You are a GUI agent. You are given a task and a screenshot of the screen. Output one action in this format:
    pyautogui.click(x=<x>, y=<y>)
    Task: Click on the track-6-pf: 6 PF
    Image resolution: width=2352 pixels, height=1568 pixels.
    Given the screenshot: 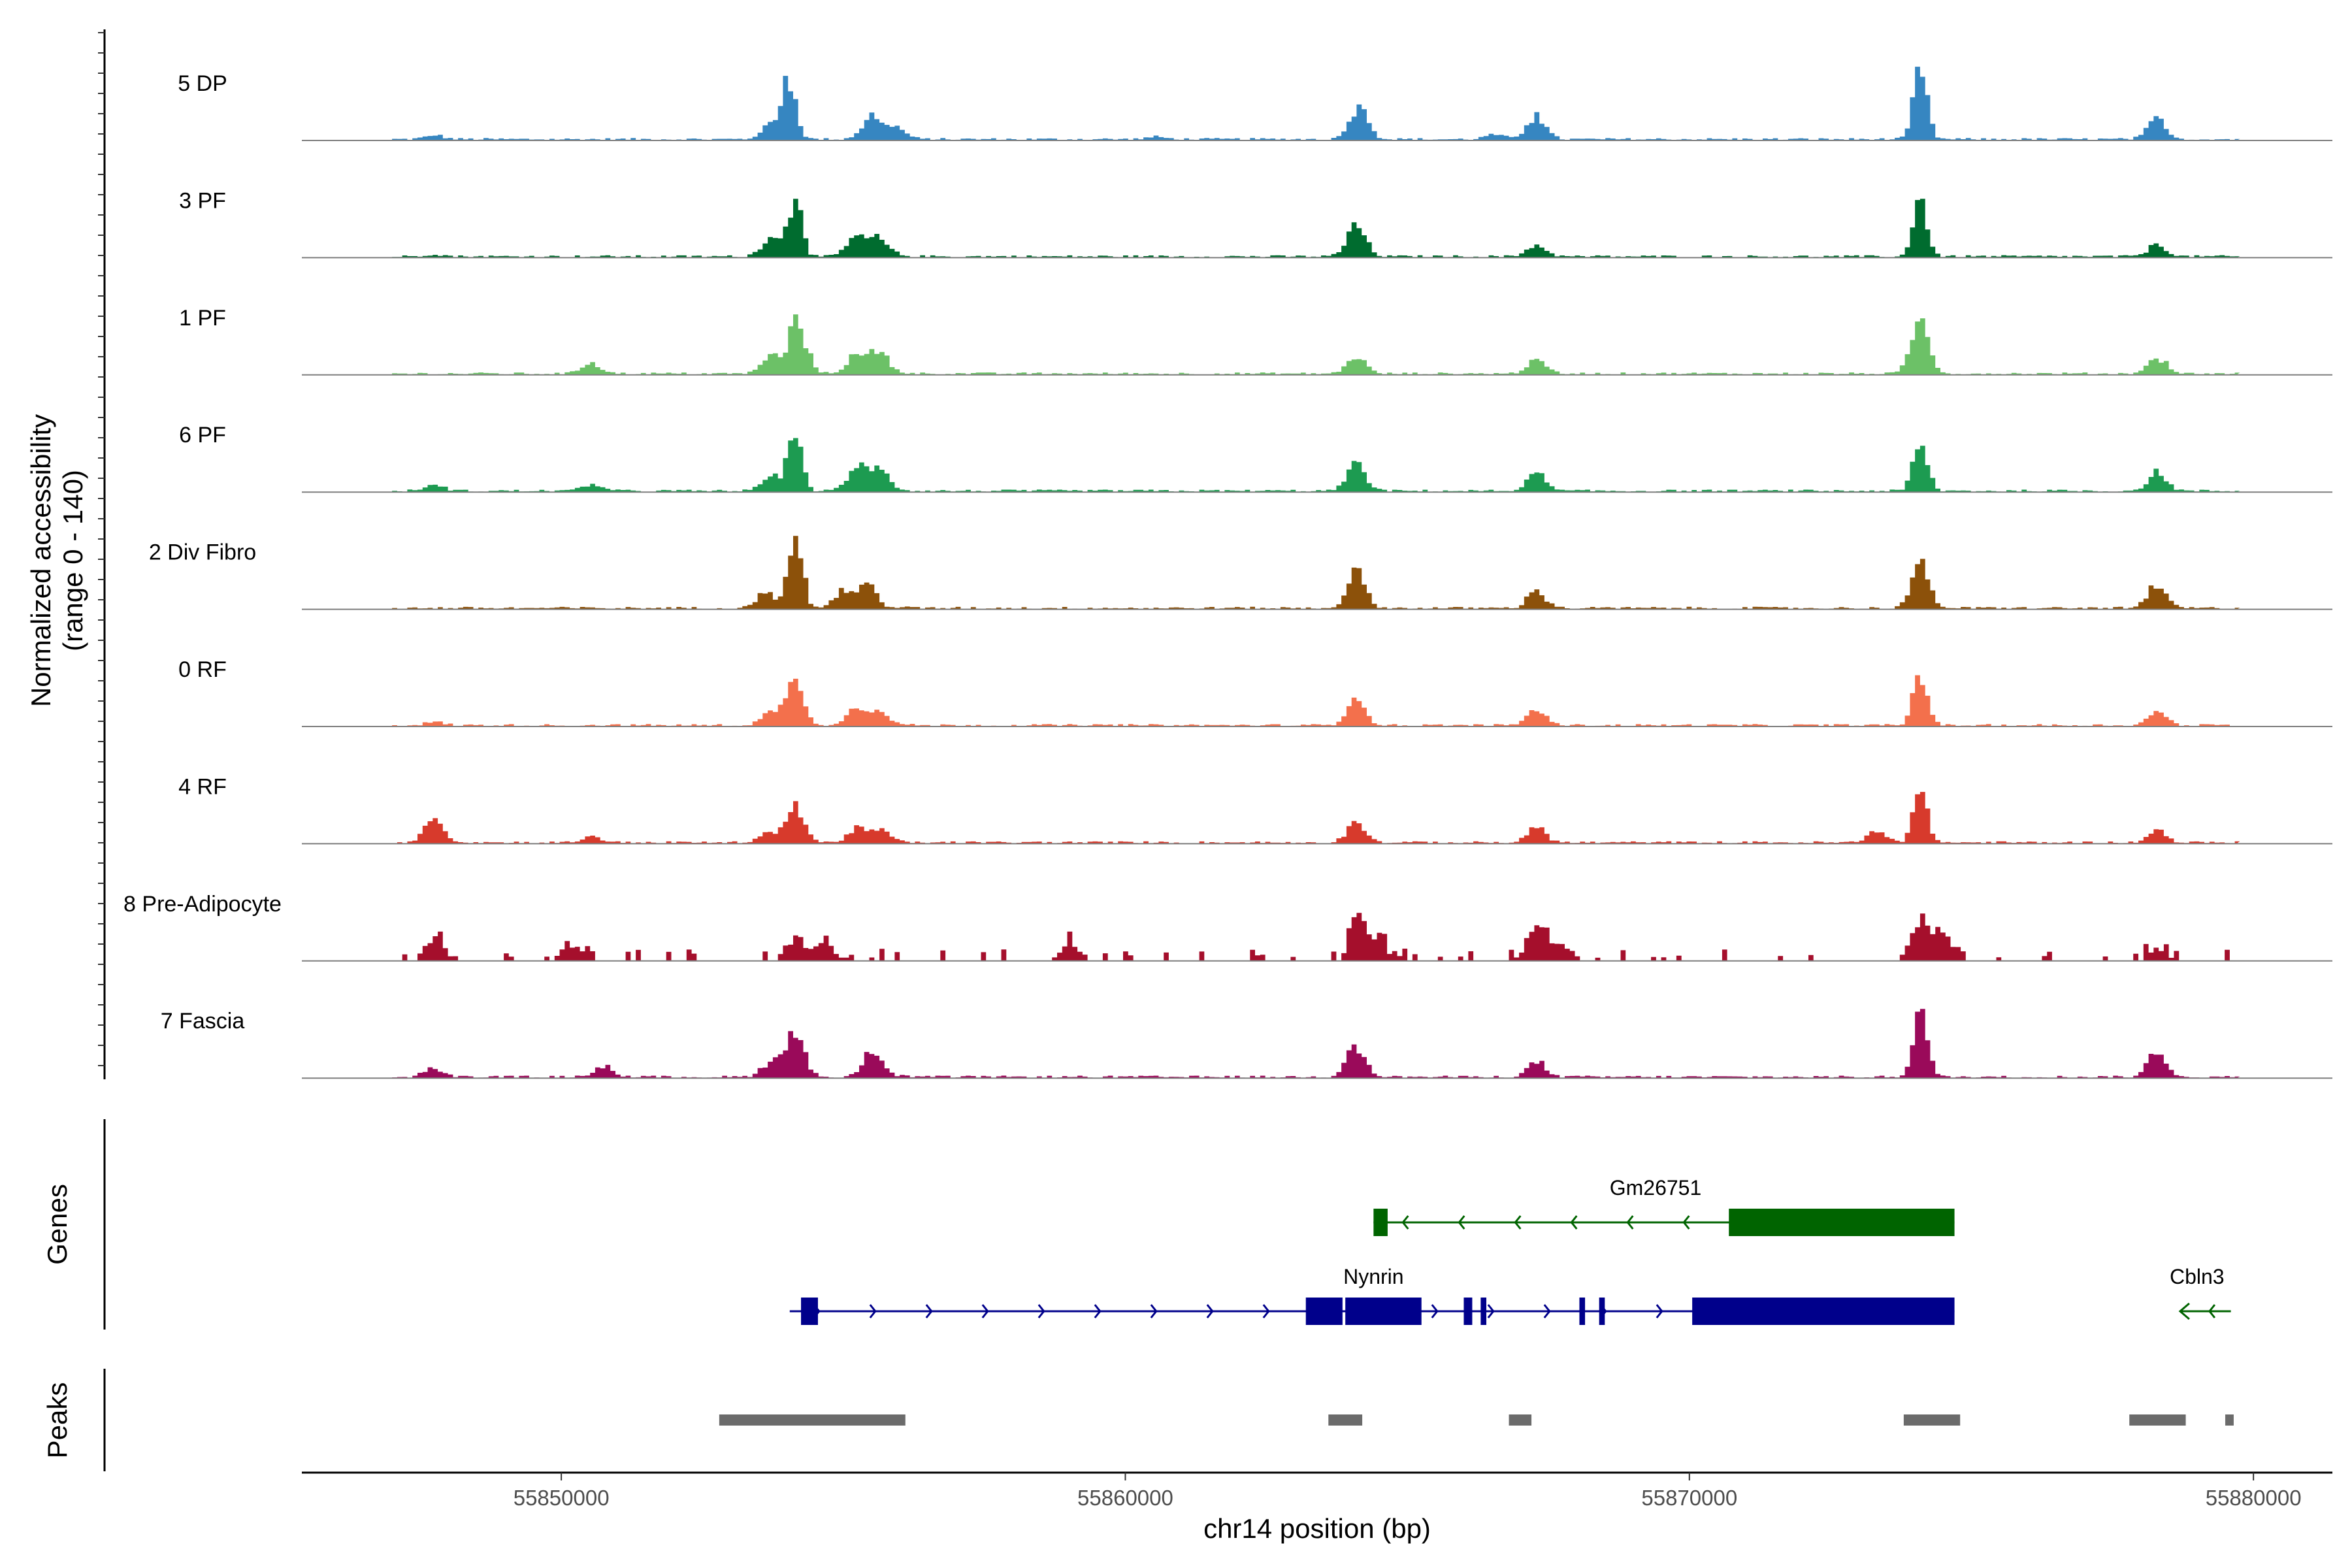 What is the action you would take?
    pyautogui.click(x=1255, y=458)
    